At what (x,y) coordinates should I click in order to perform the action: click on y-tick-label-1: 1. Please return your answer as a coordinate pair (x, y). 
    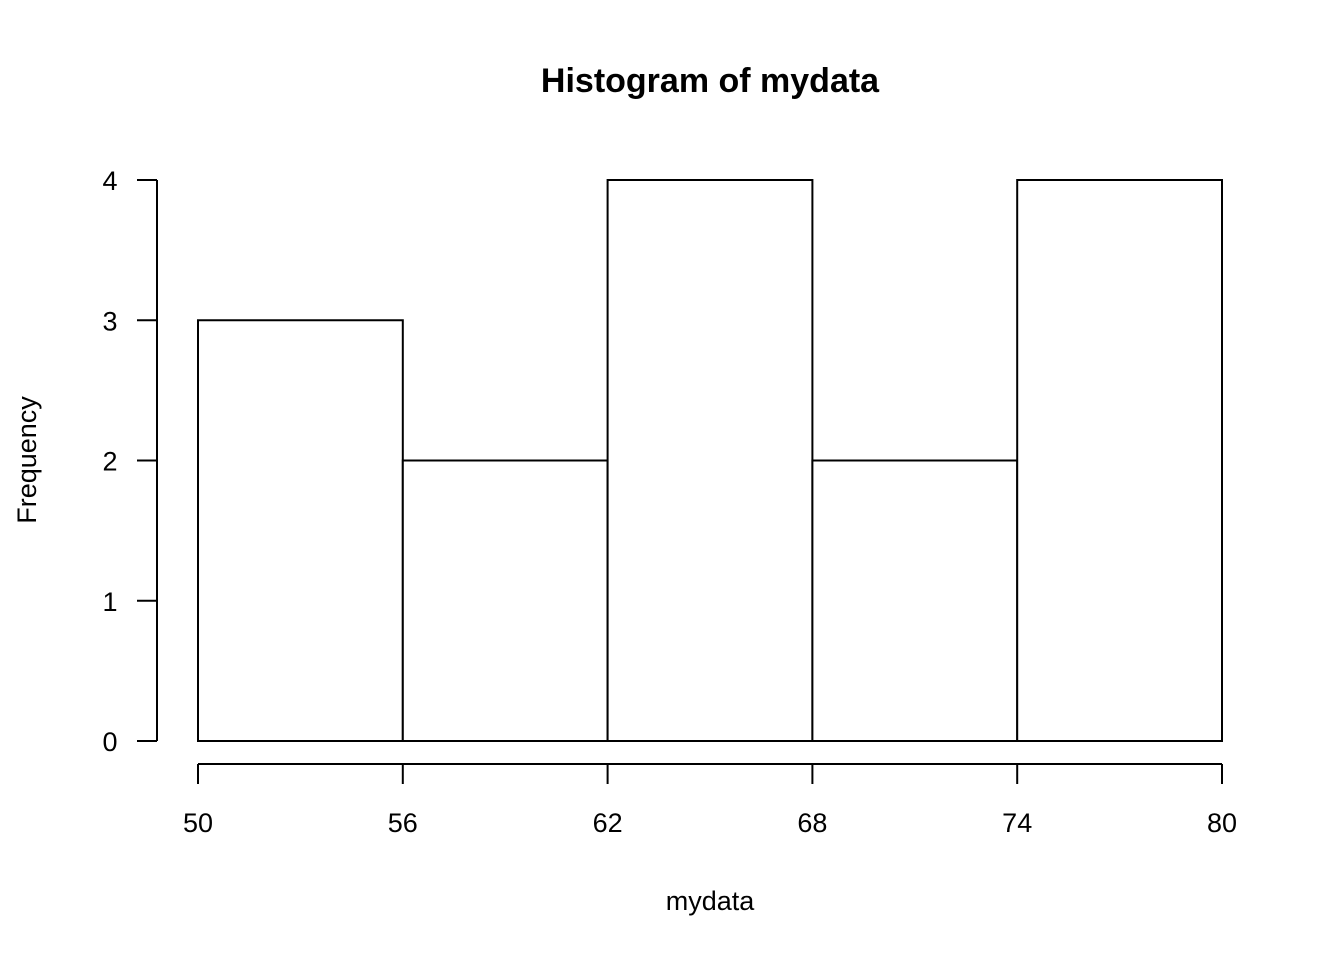
    Looking at the image, I should click on (109, 602).